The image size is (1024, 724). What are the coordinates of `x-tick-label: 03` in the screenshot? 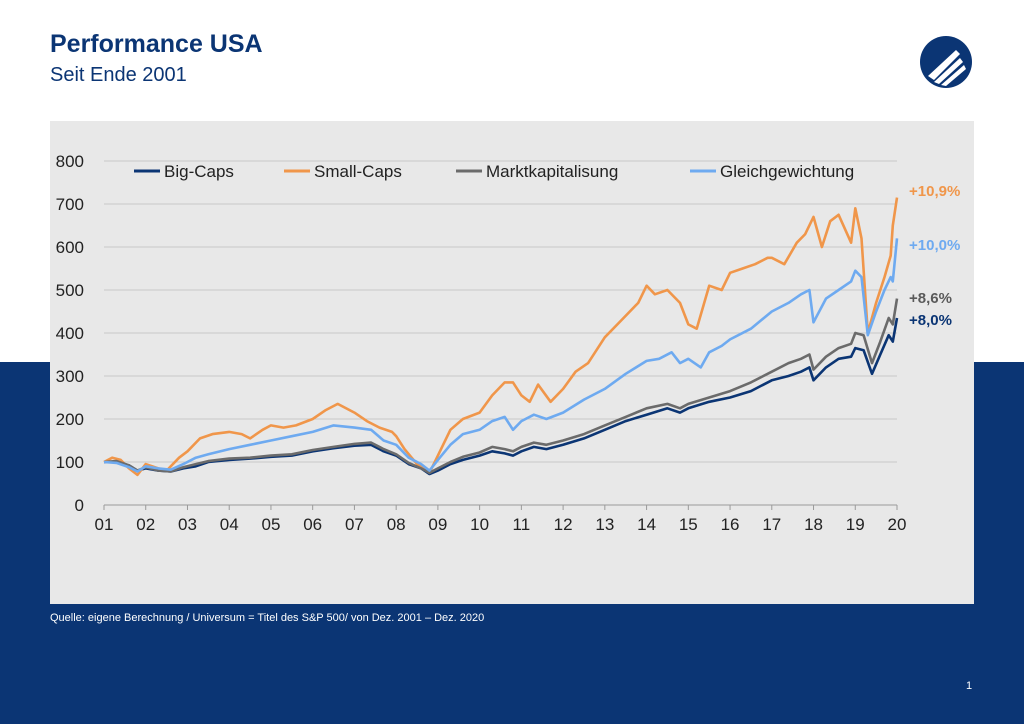 It's located at (187, 524).